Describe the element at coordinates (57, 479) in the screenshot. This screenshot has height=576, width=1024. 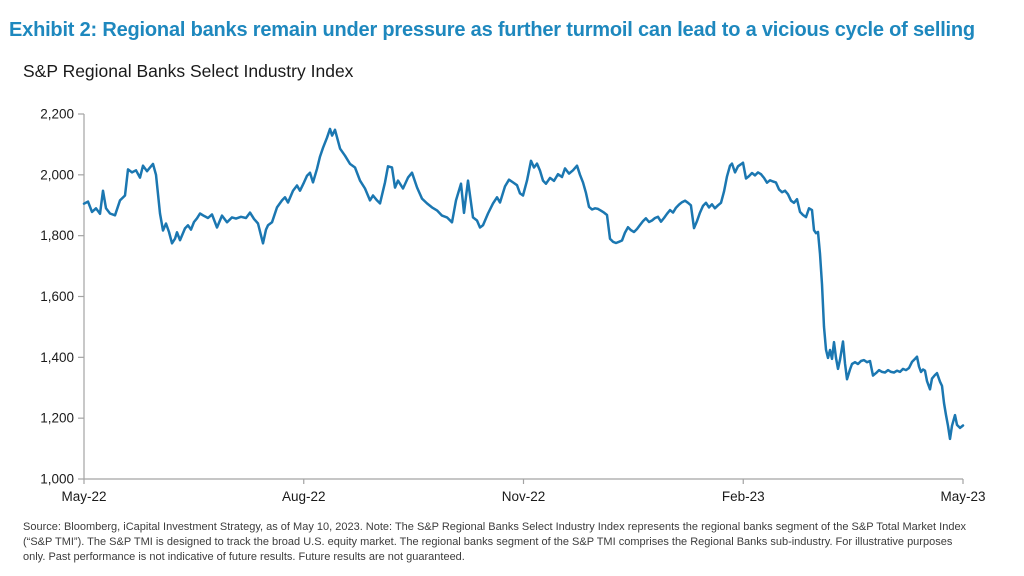
I see `y-axis-label: 1,000` at that location.